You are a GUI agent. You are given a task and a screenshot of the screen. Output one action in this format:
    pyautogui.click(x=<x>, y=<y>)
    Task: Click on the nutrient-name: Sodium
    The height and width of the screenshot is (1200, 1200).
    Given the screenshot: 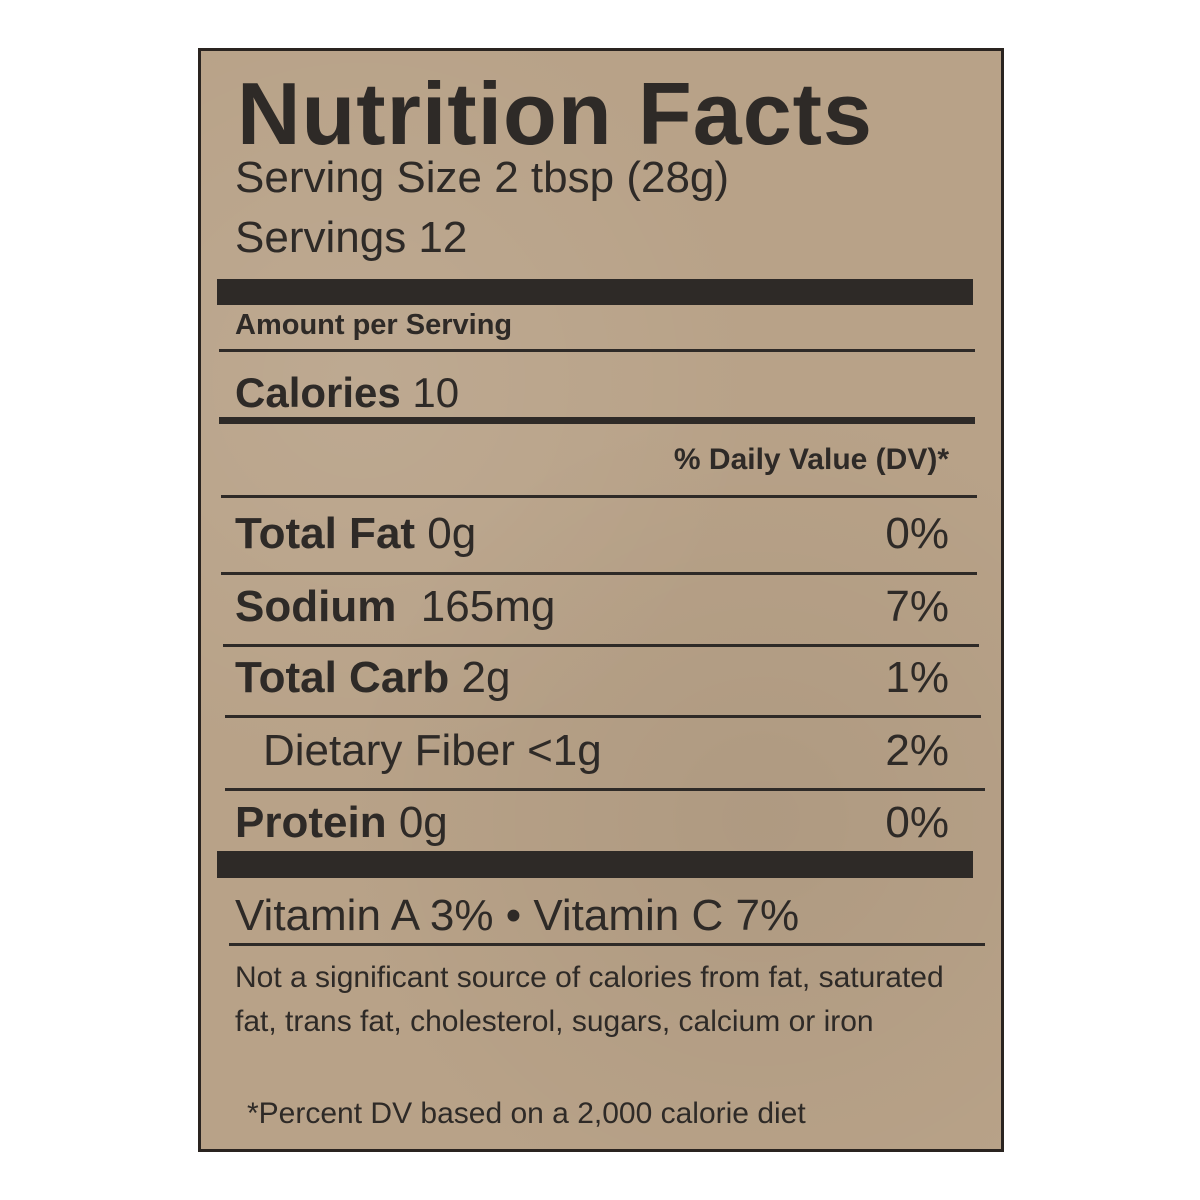 What is the action you would take?
    pyautogui.click(x=316, y=606)
    